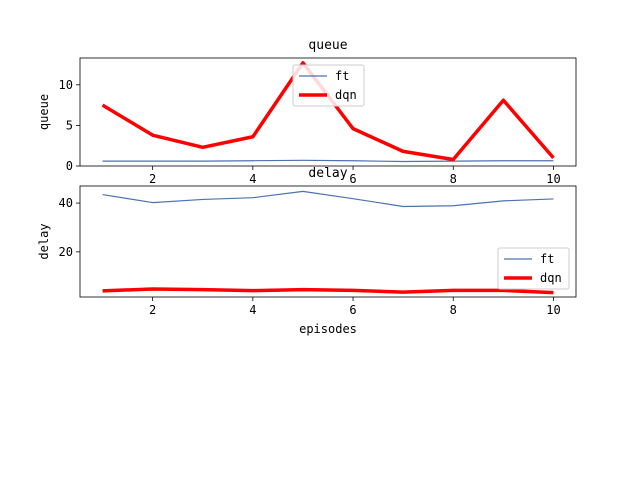 The image size is (640, 480). I want to click on chart-2-legend: ft dqn, so click(533, 268).